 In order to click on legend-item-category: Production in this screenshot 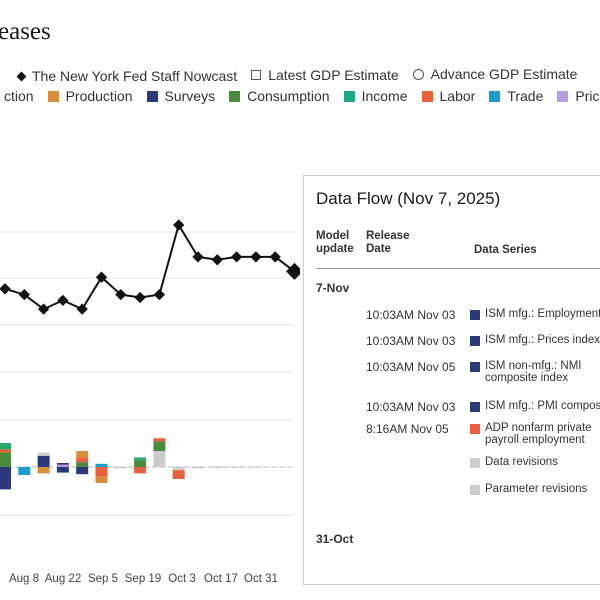, I will do `click(90, 96)`.